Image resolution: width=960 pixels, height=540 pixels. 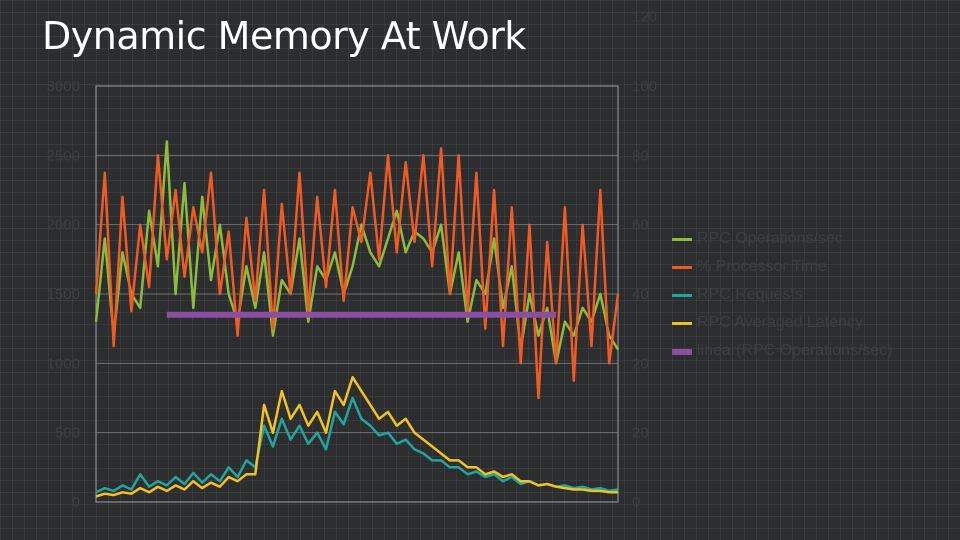 What do you see at coordinates (795, 350) in the screenshot?
I see `legend-label: linear(RPC Operations/sec)` at bounding box center [795, 350].